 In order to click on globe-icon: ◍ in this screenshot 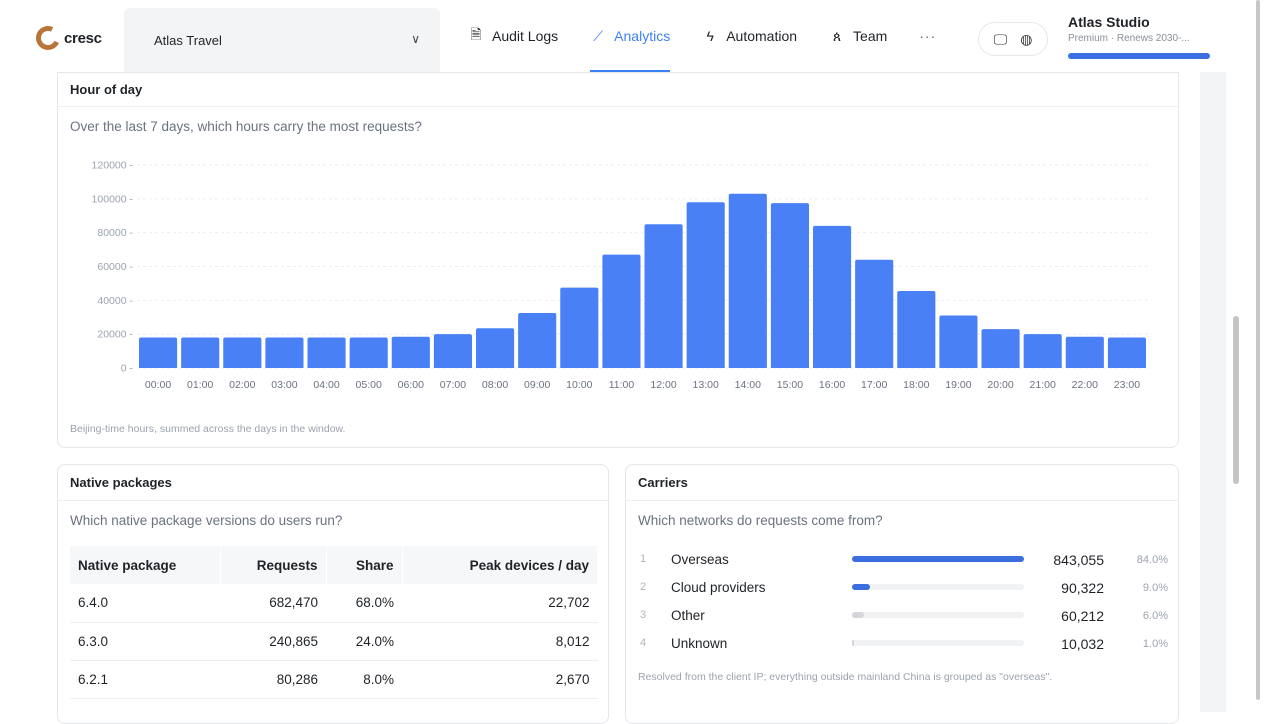, I will do `click(1026, 38)`.